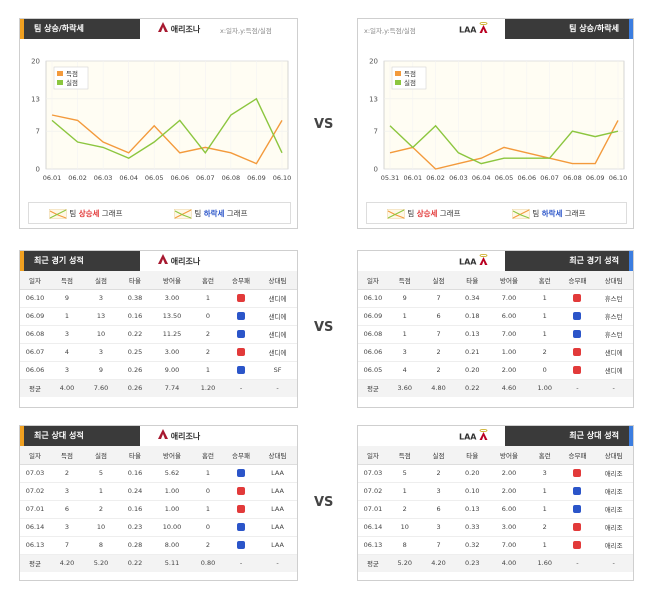  I want to click on average-cell: 1.60, so click(544, 563).